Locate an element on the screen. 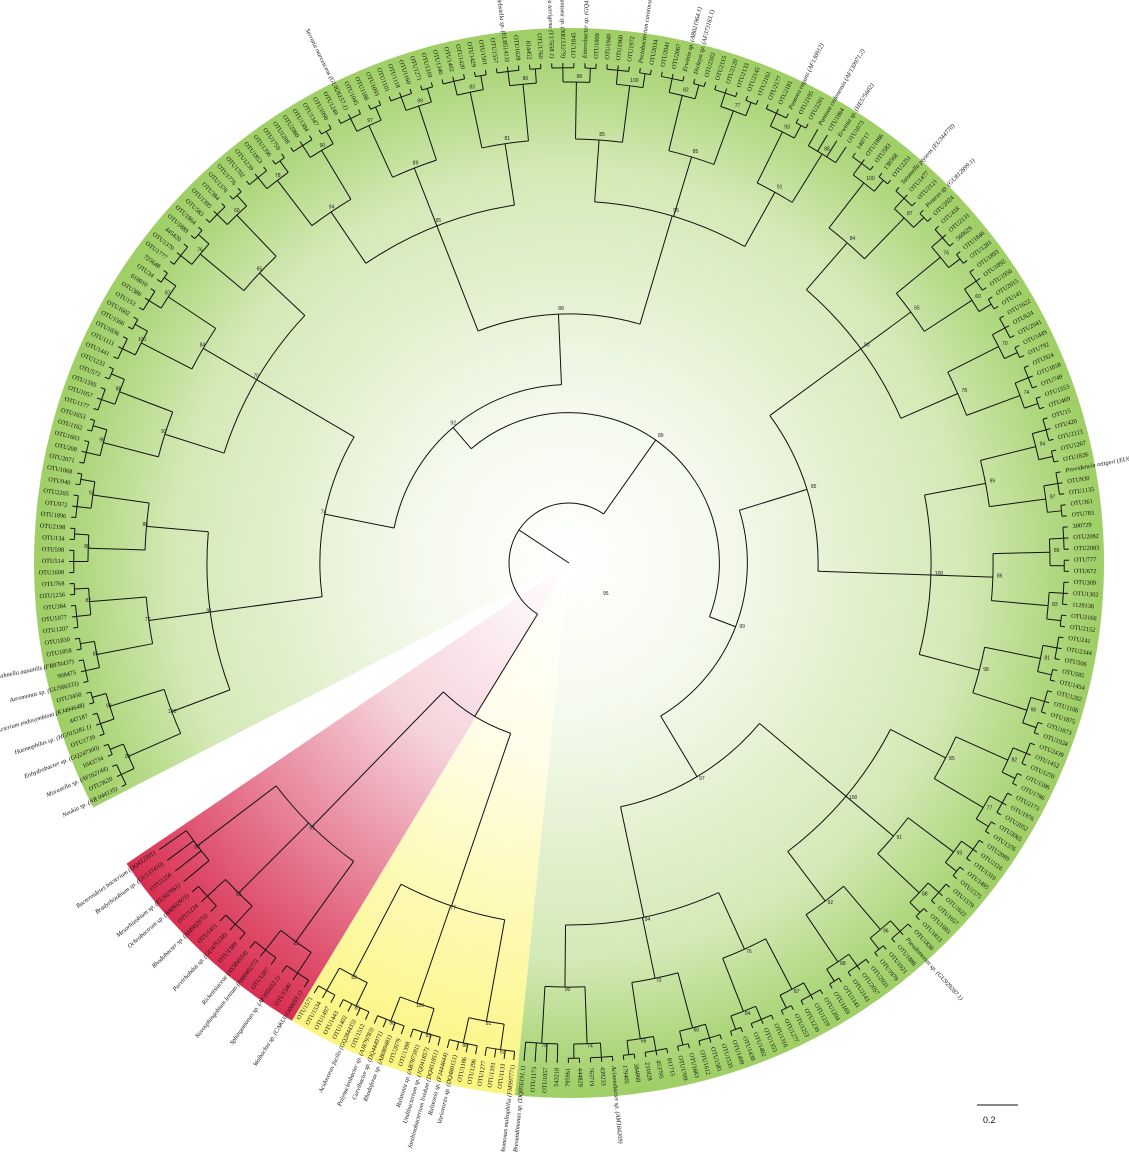 The width and height of the screenshot is (1129, 1152). leaf-label: OTU1207 is located at coordinates (55, 630).